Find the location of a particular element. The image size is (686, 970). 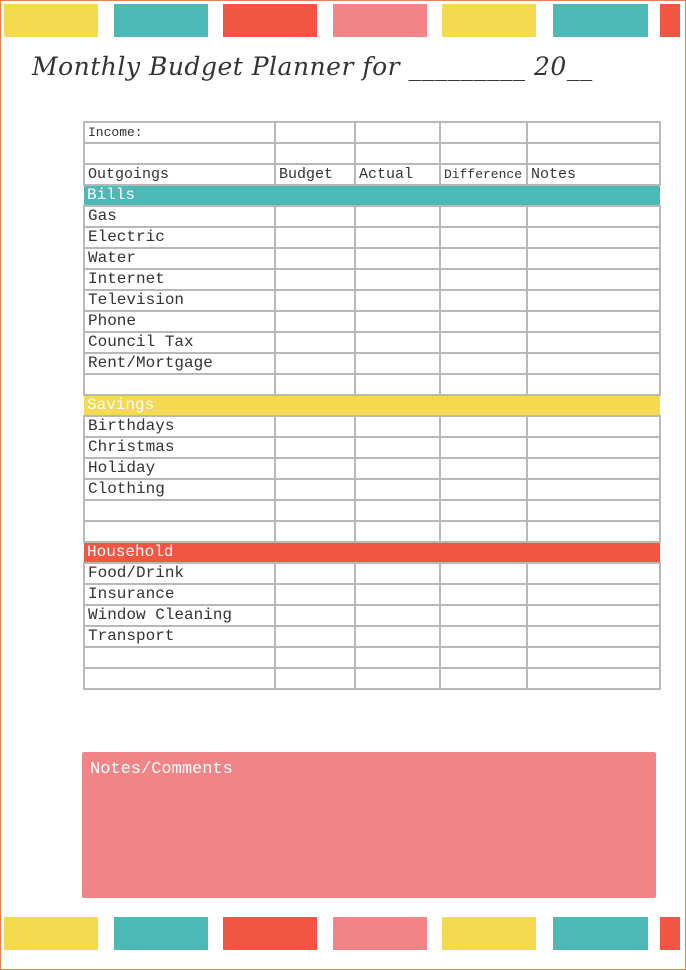

notes-box: Notes/Comments is located at coordinates (369, 825).